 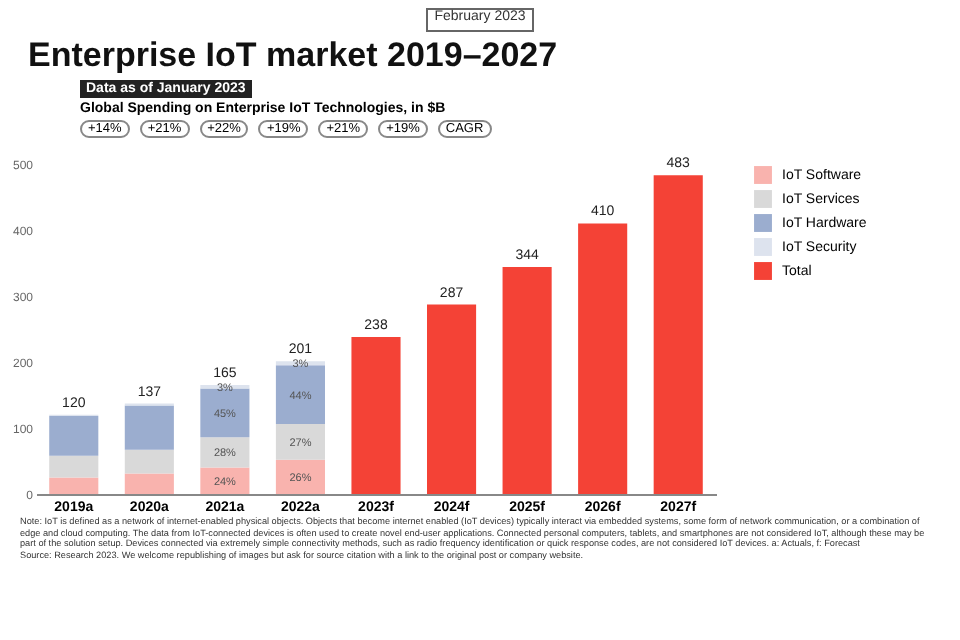 I want to click on chart-title: Enterprise IoT market 2019–2027, so click(x=294, y=56).